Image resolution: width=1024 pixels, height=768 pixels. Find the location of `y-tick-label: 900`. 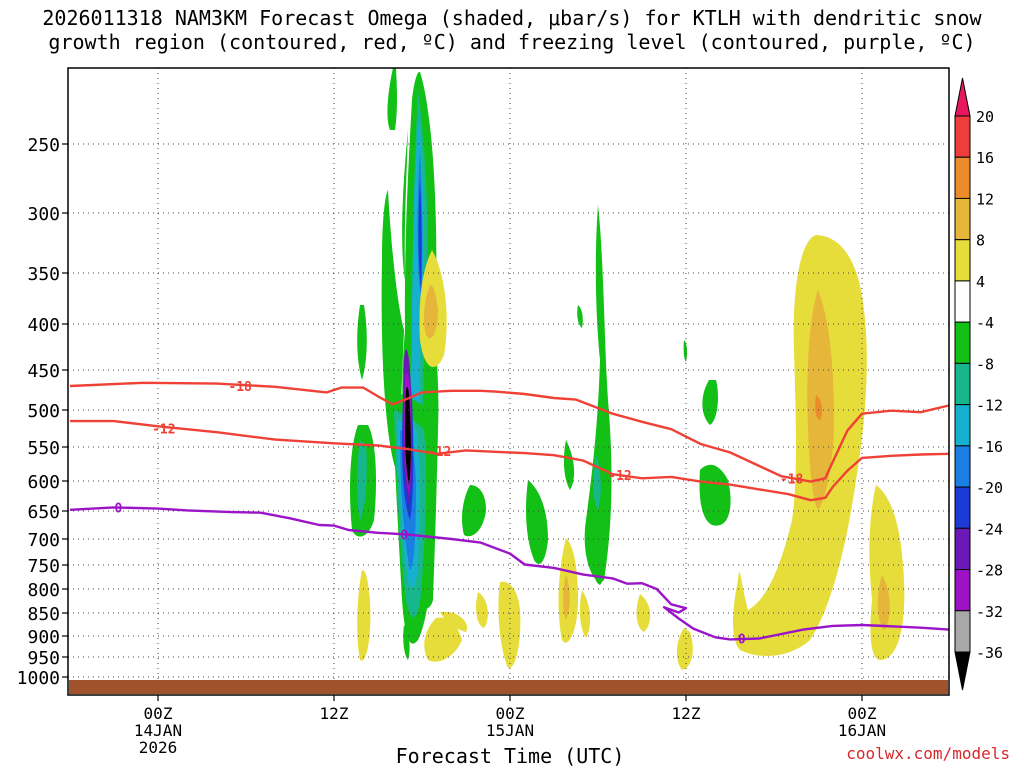

y-tick-label: 900 is located at coordinates (43, 637).